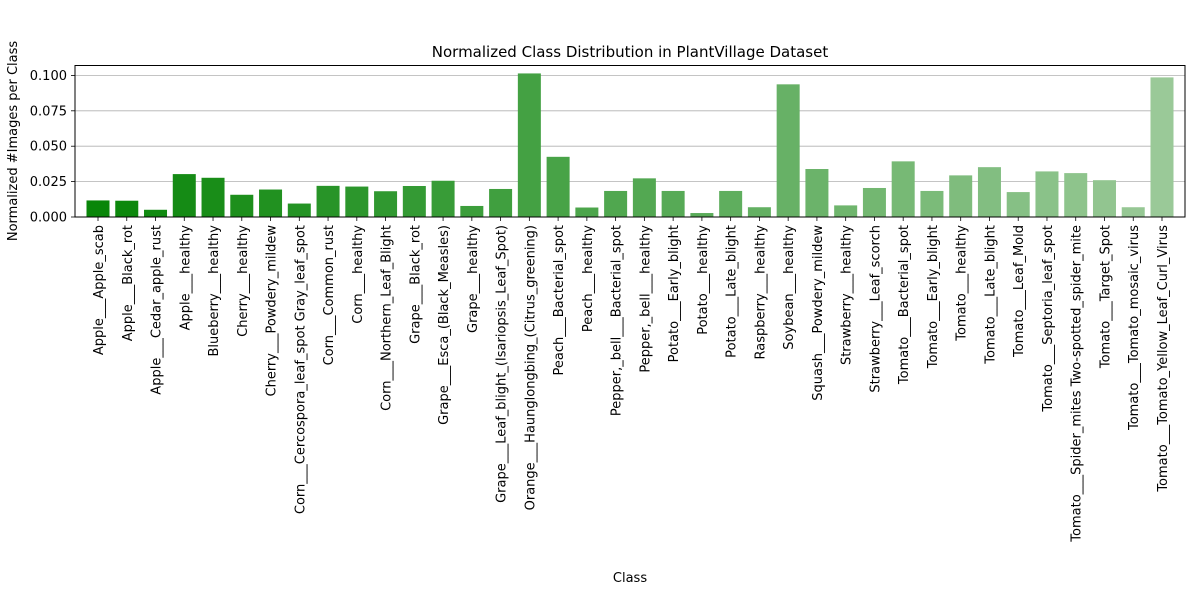  What do you see at coordinates (990, 295) in the screenshot?
I see `x-tick-label: Tomato___Late_blight` at bounding box center [990, 295].